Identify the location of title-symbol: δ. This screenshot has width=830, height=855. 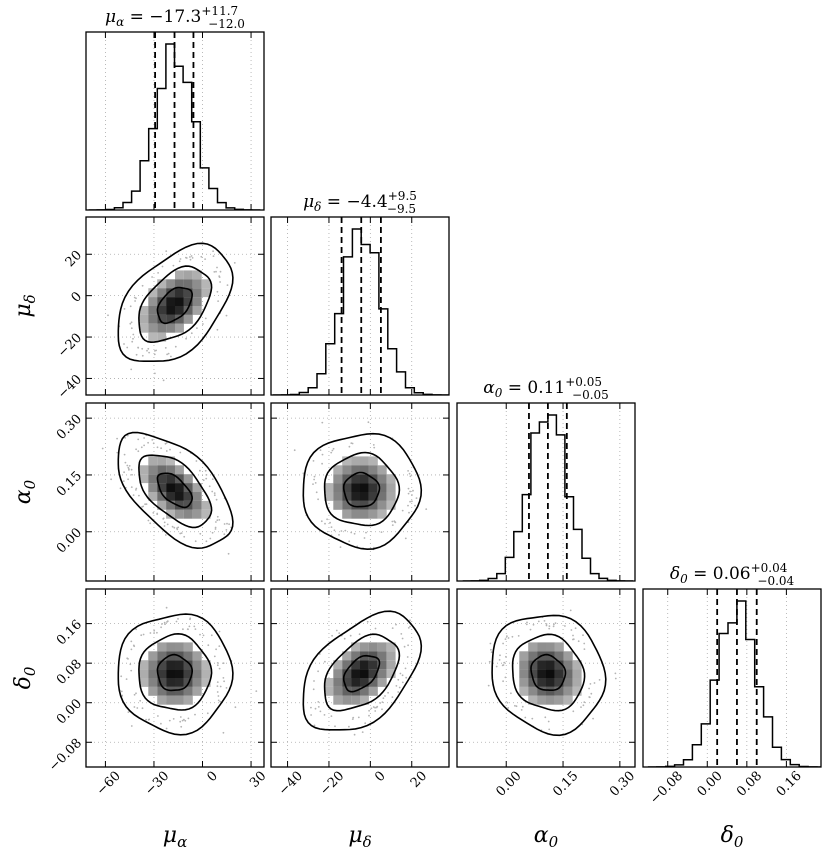
(675, 574).